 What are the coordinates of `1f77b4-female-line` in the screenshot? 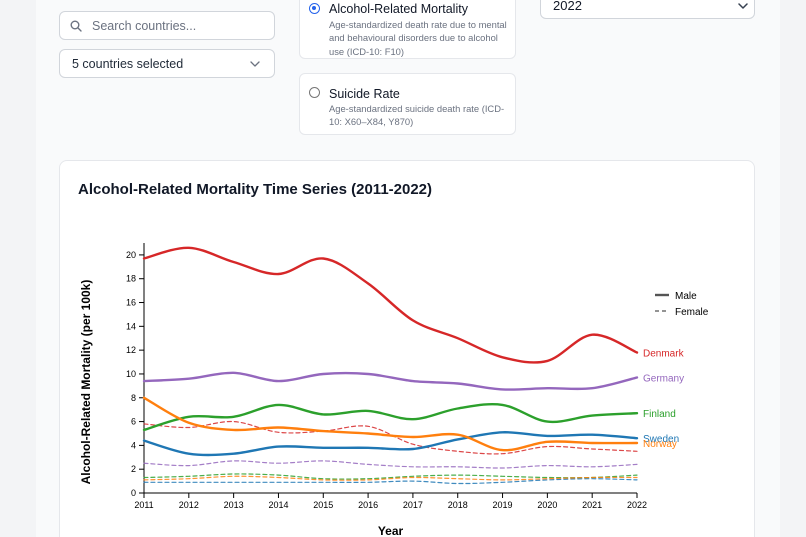 It's located at (390, 481).